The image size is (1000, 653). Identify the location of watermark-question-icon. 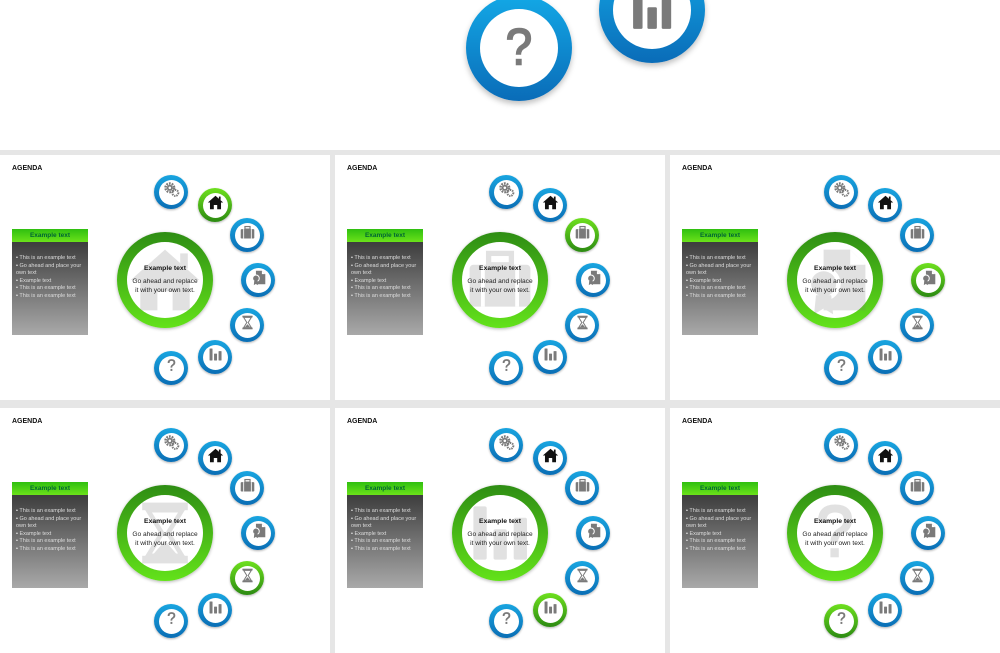
(835, 533).